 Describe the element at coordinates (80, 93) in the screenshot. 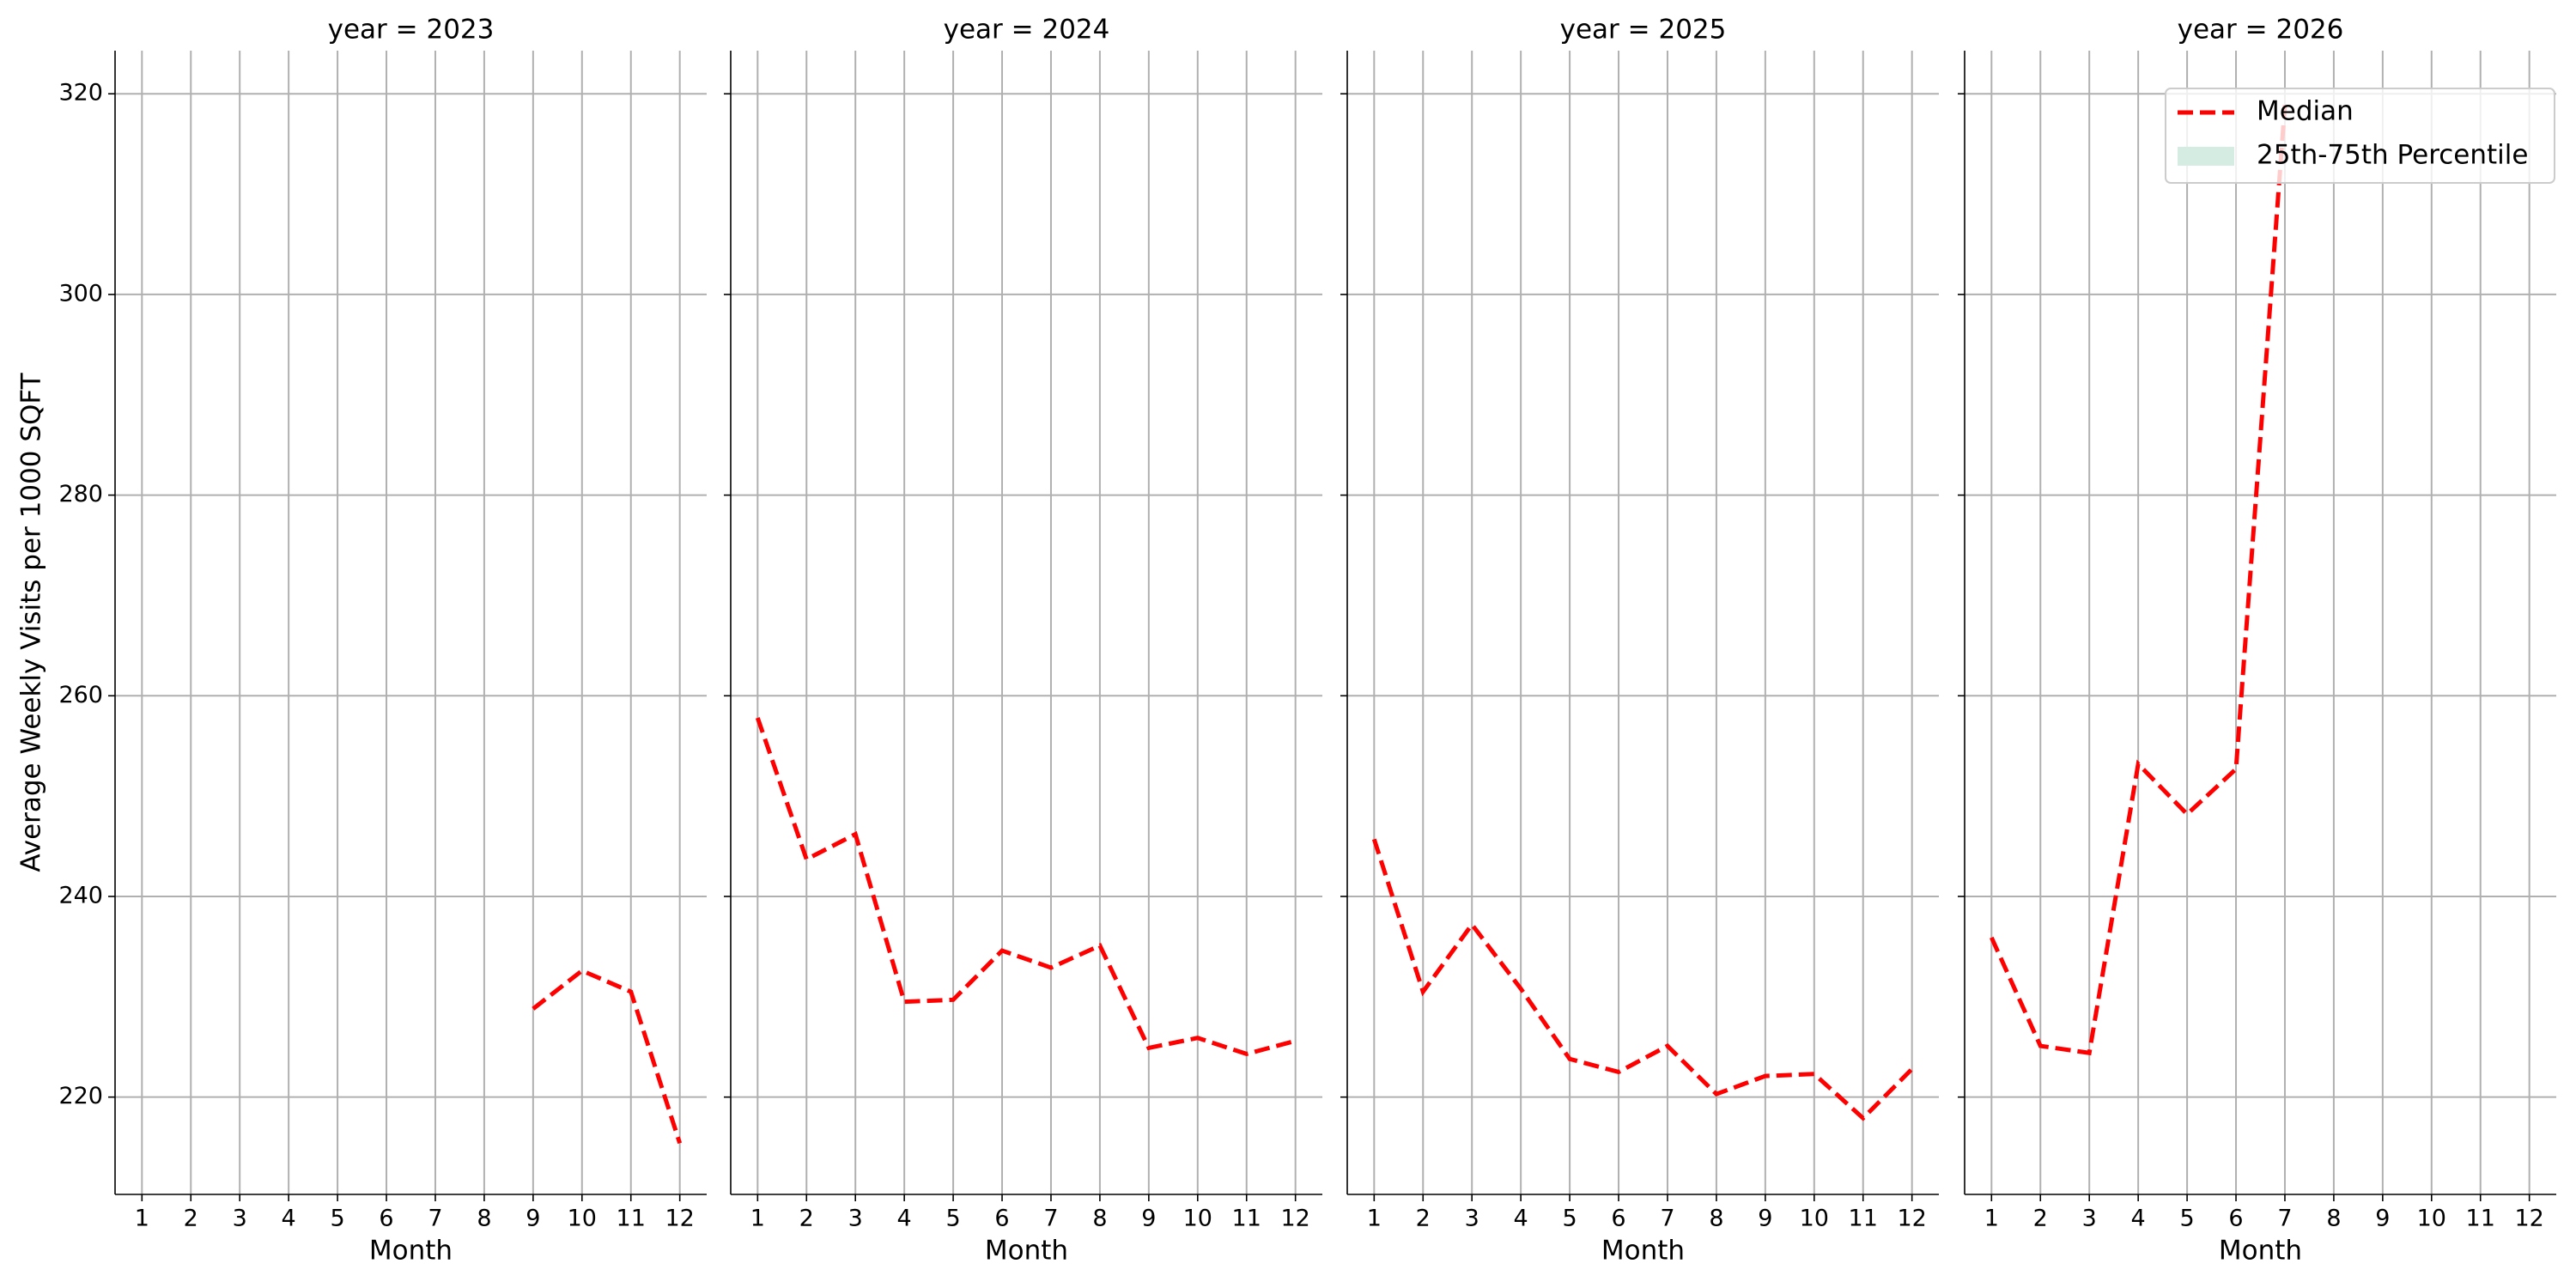

I see `y-tick-label: 320` at that location.